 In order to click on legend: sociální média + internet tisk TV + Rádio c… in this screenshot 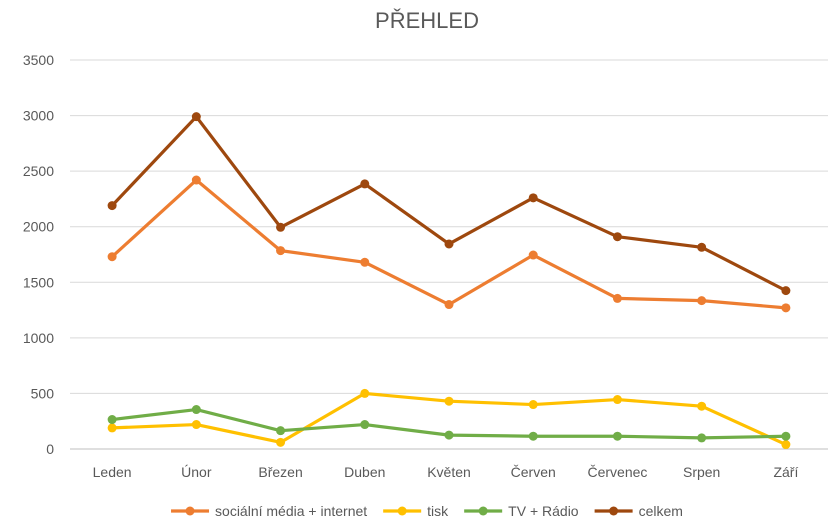, I will do `click(427, 511)`.